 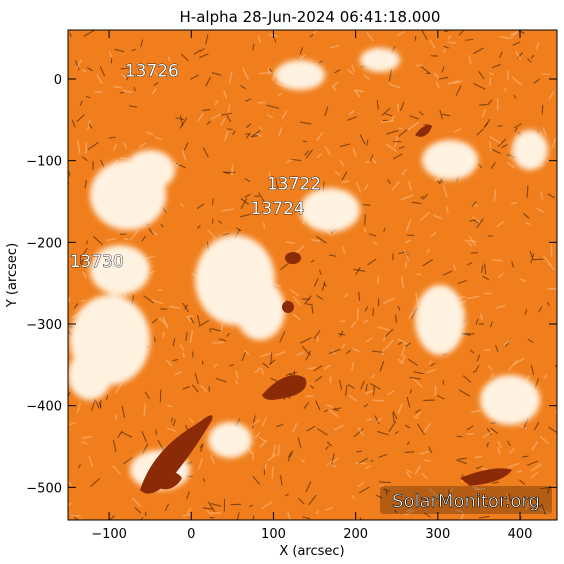 What do you see at coordinates (437, 534) in the screenshot?
I see `x-tick-label: 300` at bounding box center [437, 534].